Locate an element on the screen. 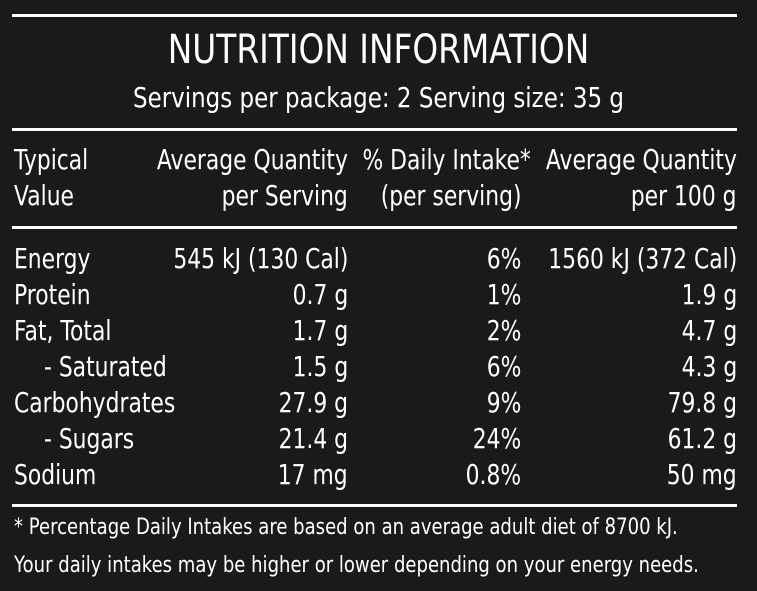 Image resolution: width=757 pixels, height=591 pixels. nutrient-name: - Saturated is located at coordinates (105, 366).